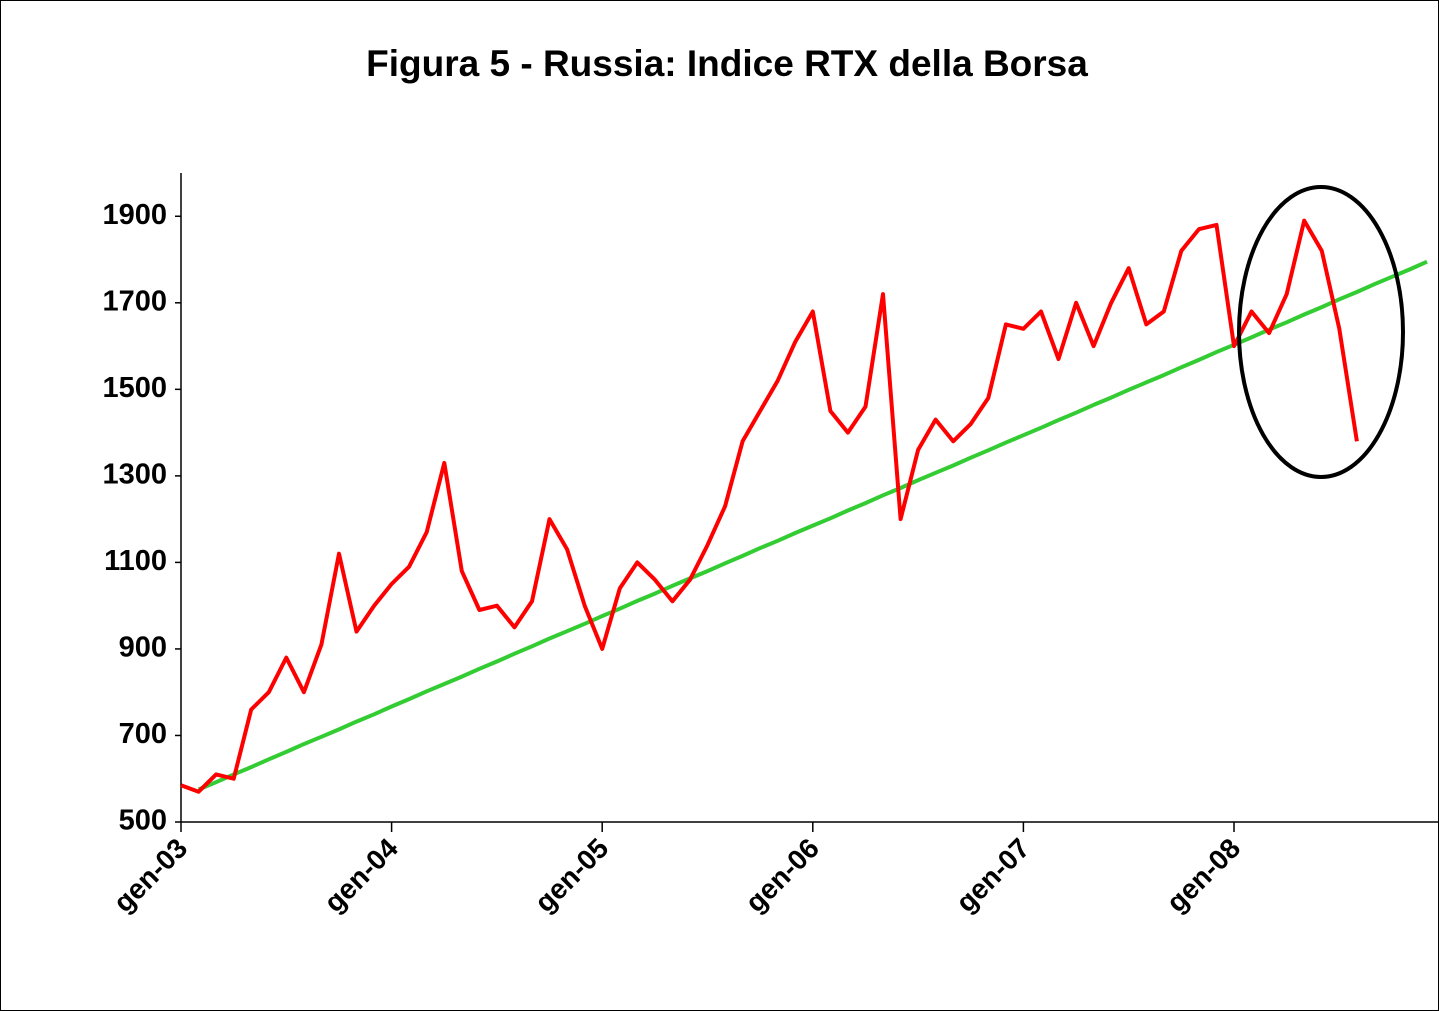  I want to click on y-tick-label: 900, so click(143, 648).